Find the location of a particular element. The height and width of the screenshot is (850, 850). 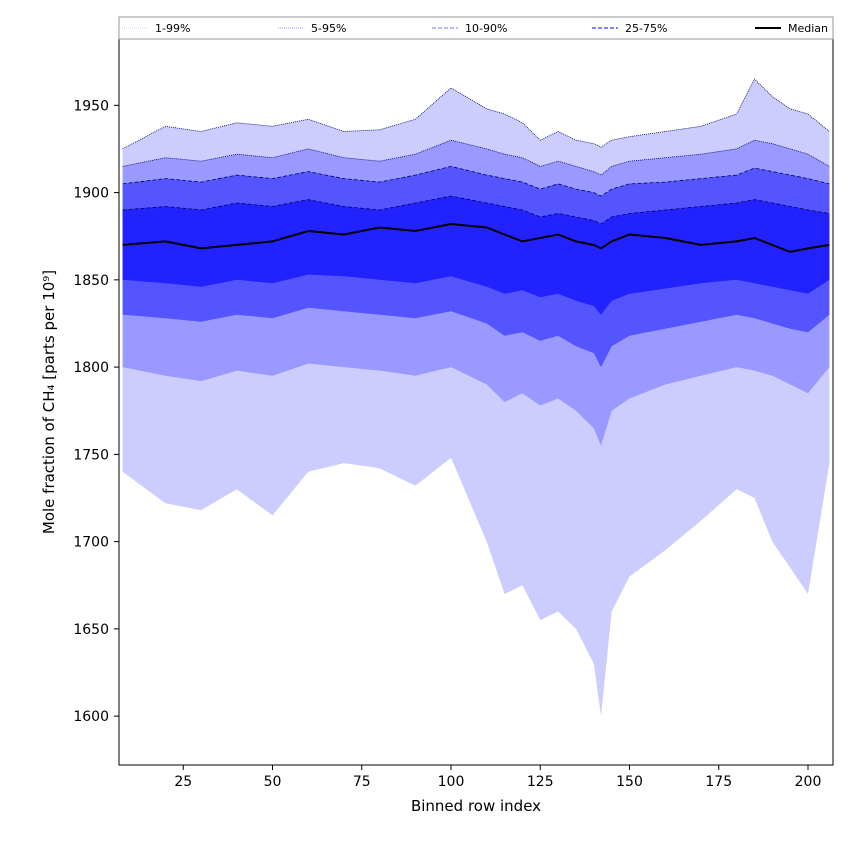

legend-label: 25-75% is located at coordinates (646, 28).